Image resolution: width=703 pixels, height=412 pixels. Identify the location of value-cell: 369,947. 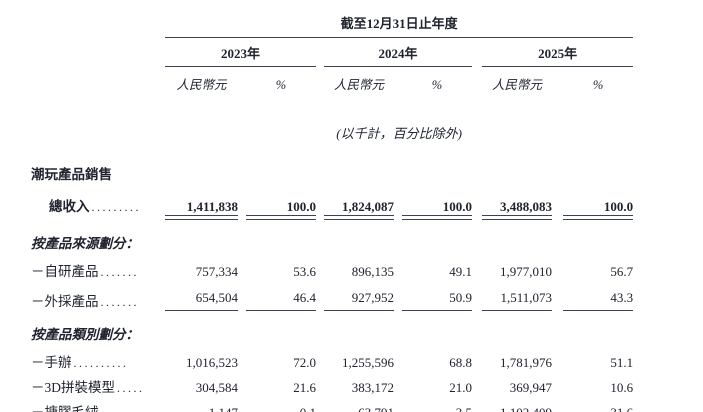
(530, 387).